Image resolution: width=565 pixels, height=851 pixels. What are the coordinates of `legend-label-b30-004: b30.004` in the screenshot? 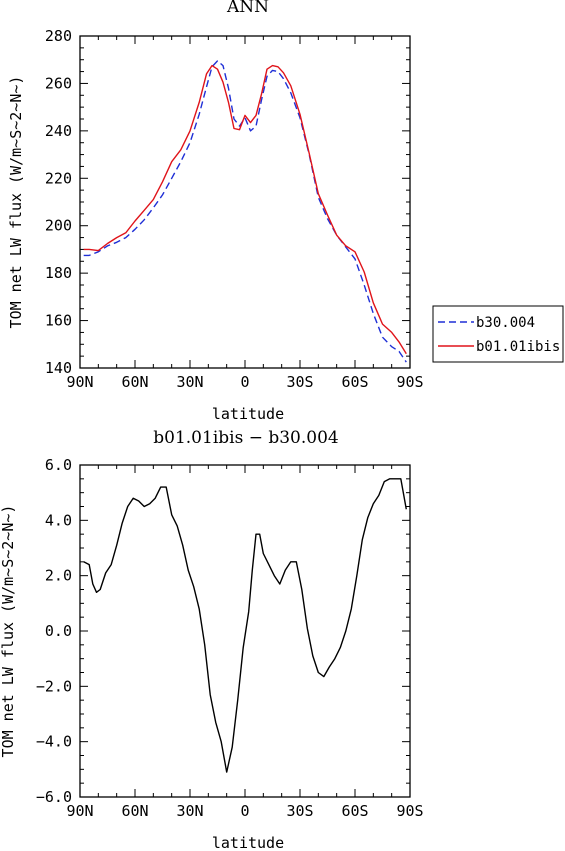 It's located at (505, 323).